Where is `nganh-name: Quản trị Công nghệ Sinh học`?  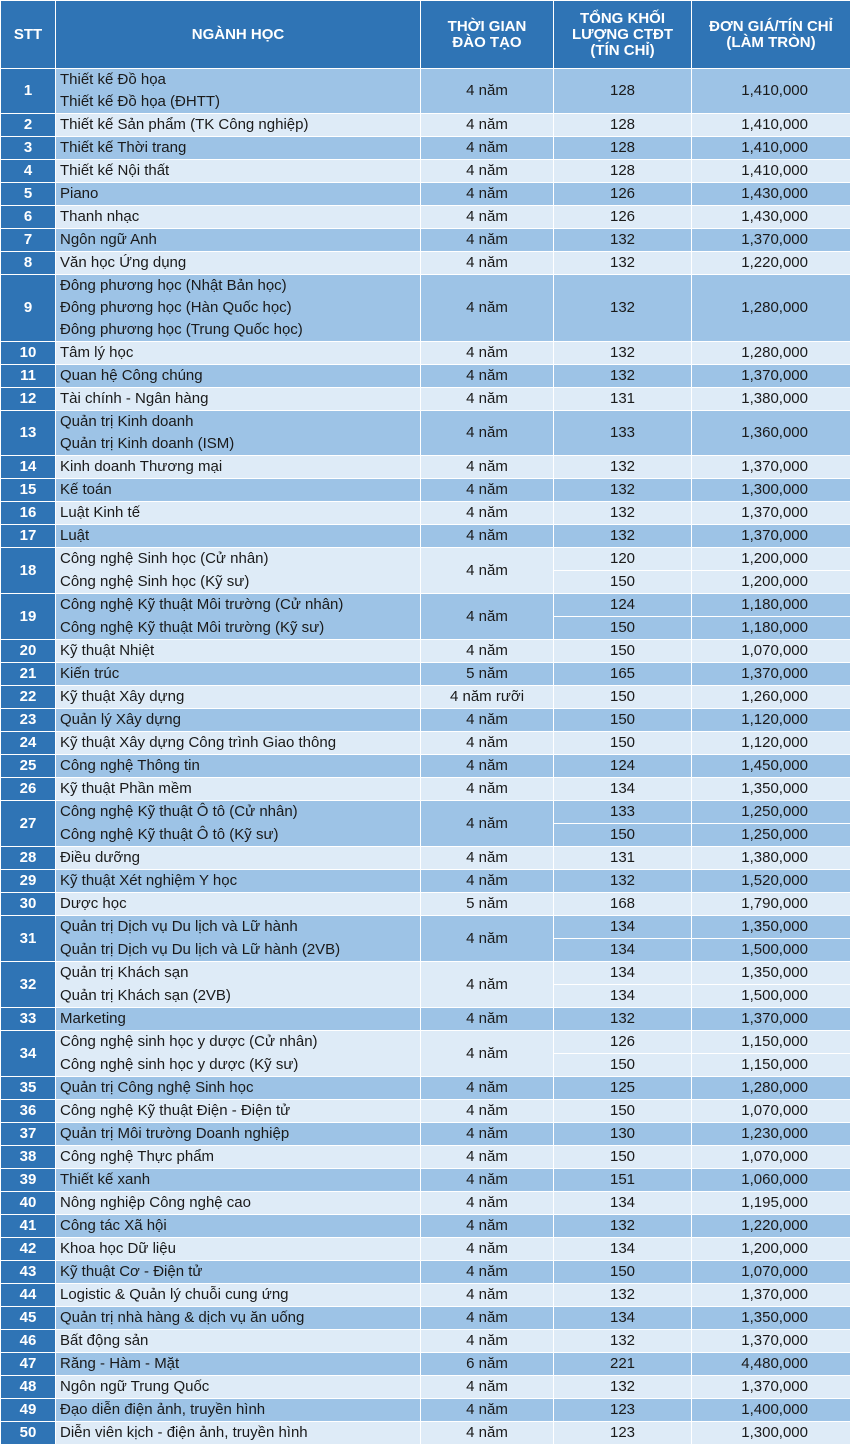
nganh-name: Quản trị Công nghệ Sinh học is located at coordinates (240, 1088).